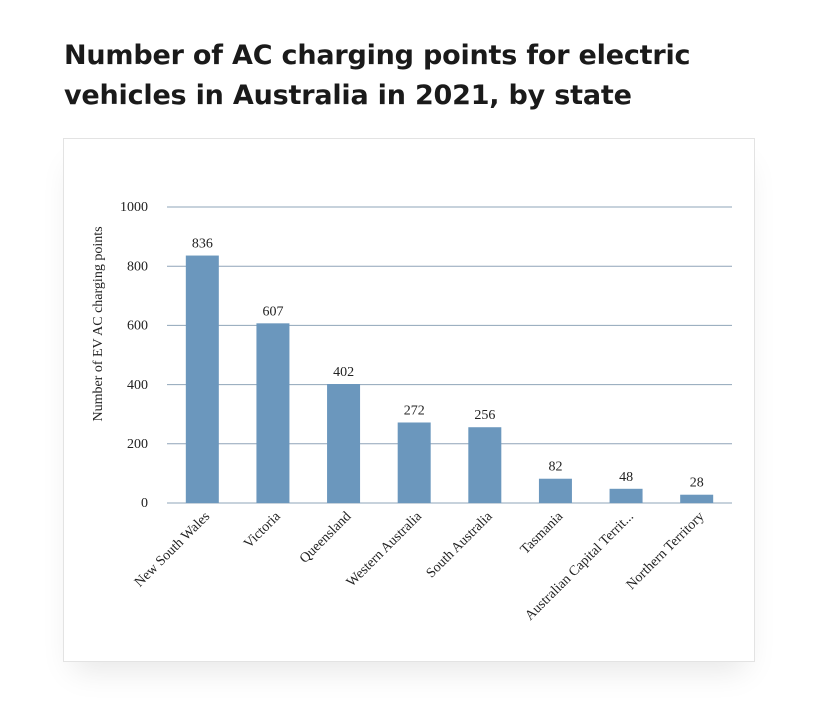  I want to click on data-label: 256, so click(484, 415).